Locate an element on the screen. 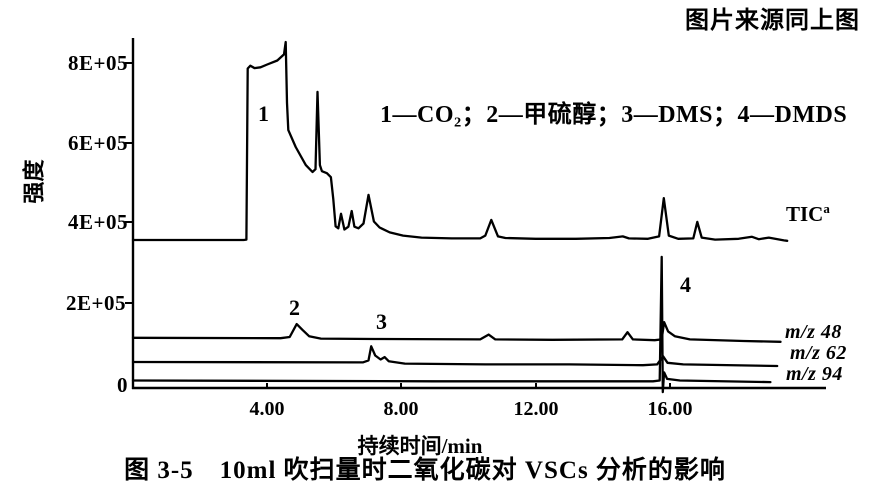 The height and width of the screenshot is (497, 872). y-tick-2e05: 2E+05 is located at coordinates (96, 303).